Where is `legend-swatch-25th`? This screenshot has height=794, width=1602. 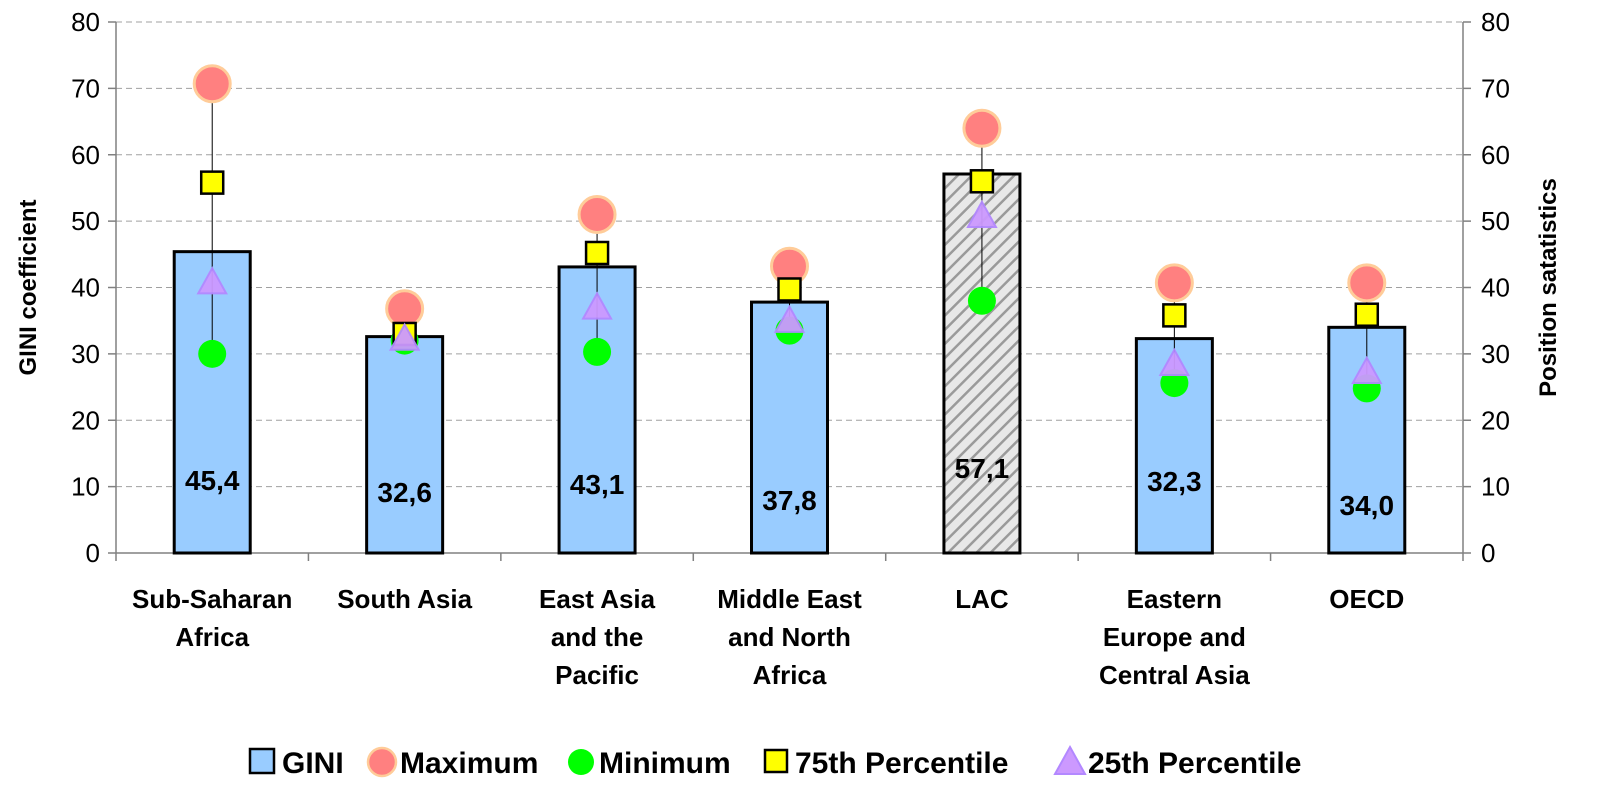
legend-swatch-25th is located at coordinates (1070, 759).